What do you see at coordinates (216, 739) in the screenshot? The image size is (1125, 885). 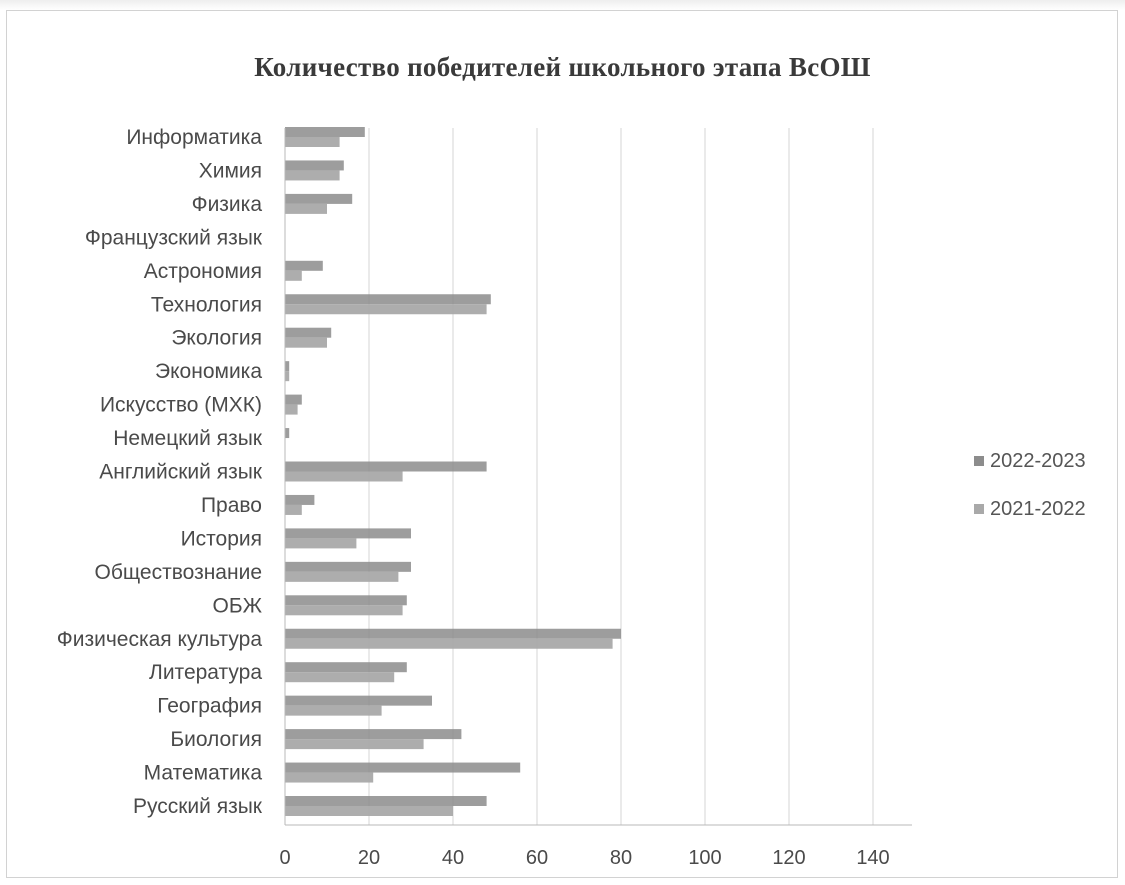 I see `category-label: Биология` at bounding box center [216, 739].